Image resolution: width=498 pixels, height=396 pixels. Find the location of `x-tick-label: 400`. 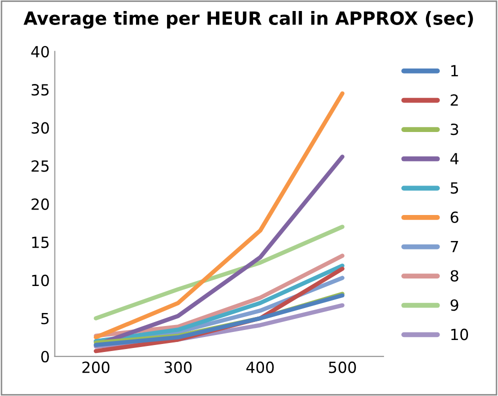

x-tick-label: 400 is located at coordinates (260, 368).